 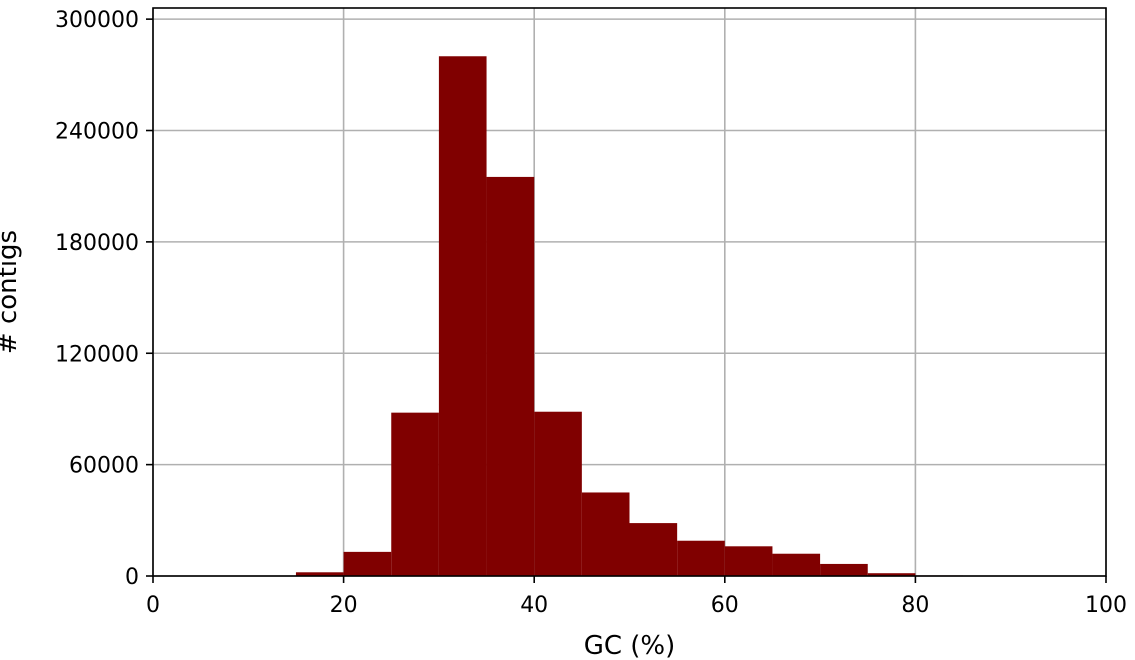 What do you see at coordinates (630, 645) in the screenshot?
I see `x-axis-label: GC (%)` at bounding box center [630, 645].